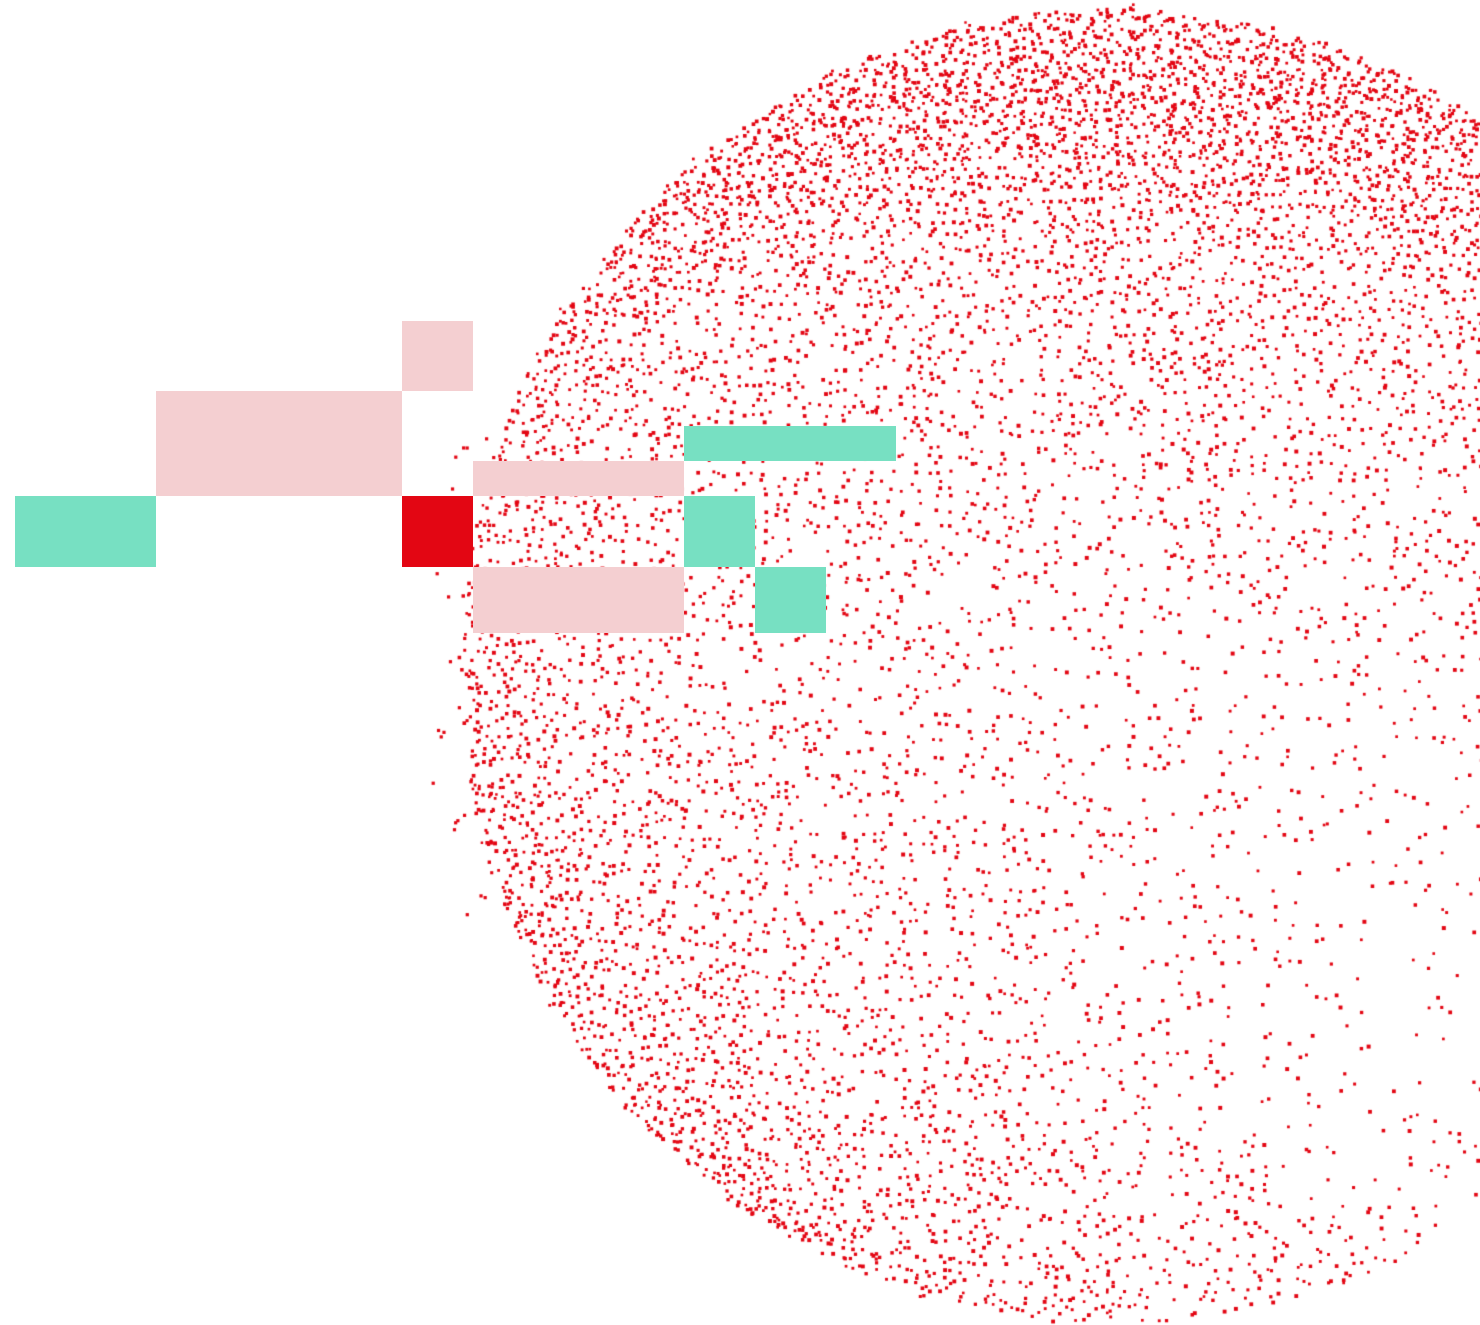 The image size is (1480, 1325). I want to click on mint-block-left, so click(85, 531).